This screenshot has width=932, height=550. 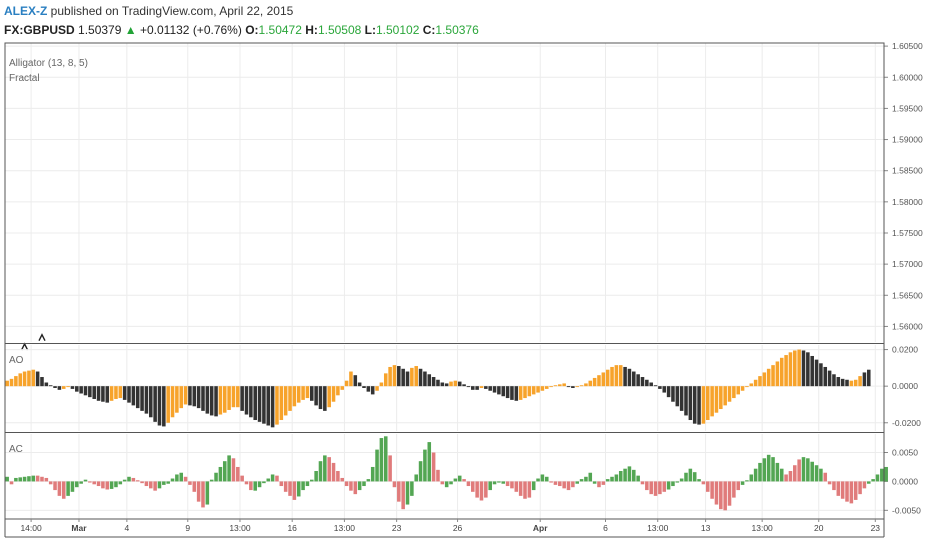 What do you see at coordinates (605, 528) in the screenshot?
I see `x-tick-label: 6` at bounding box center [605, 528].